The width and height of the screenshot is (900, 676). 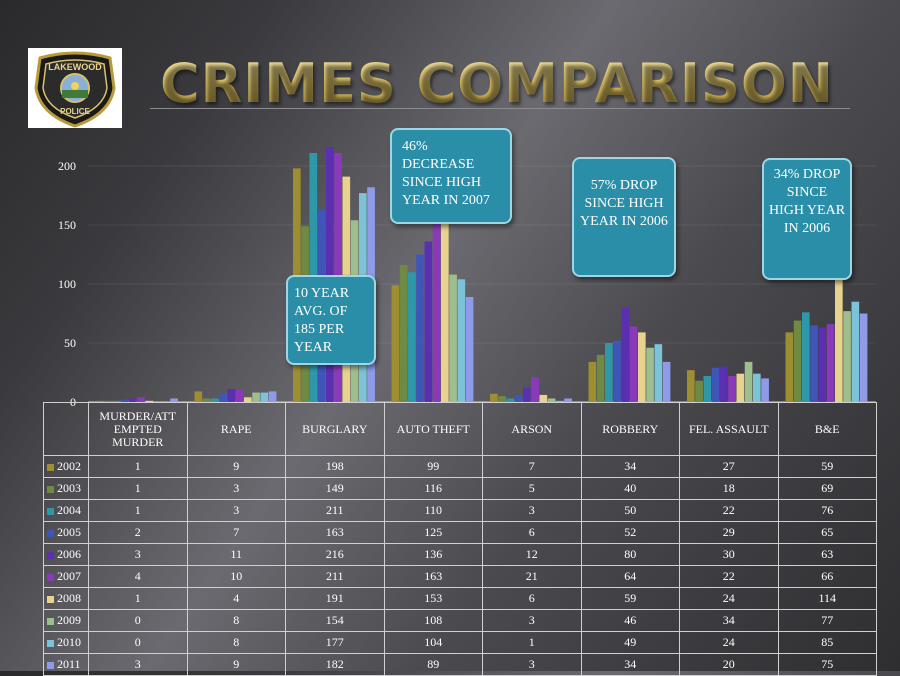 I want to click on table-cell: 29, so click(x=729, y=532).